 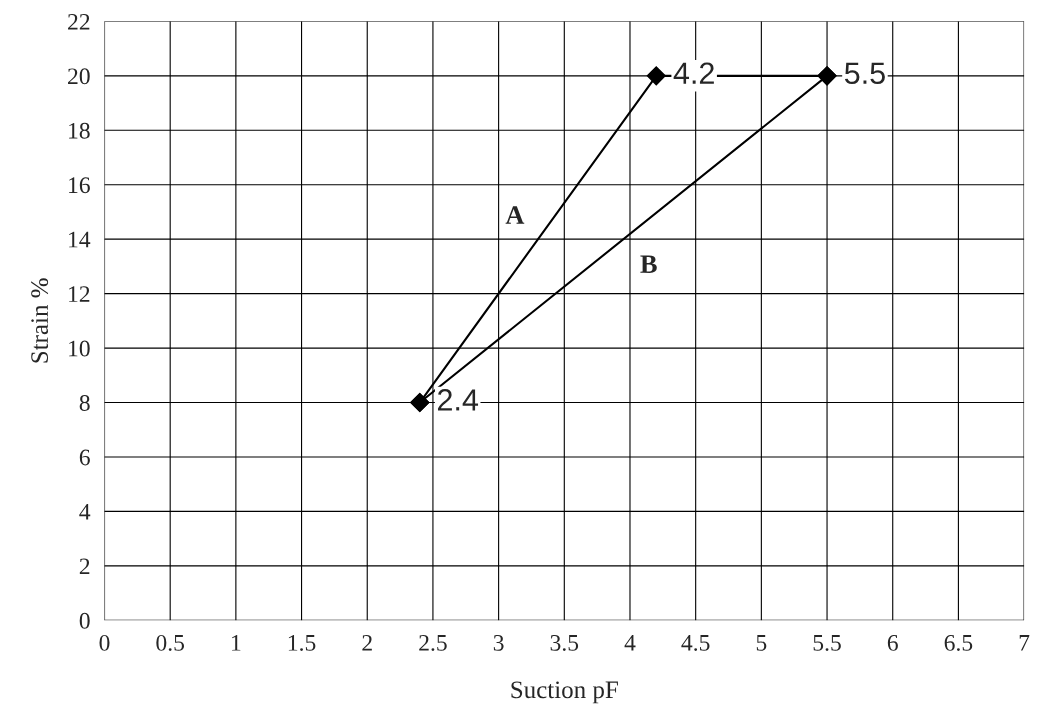 What do you see at coordinates (79, 130) in the screenshot?
I see `y-tick-label: 18` at bounding box center [79, 130].